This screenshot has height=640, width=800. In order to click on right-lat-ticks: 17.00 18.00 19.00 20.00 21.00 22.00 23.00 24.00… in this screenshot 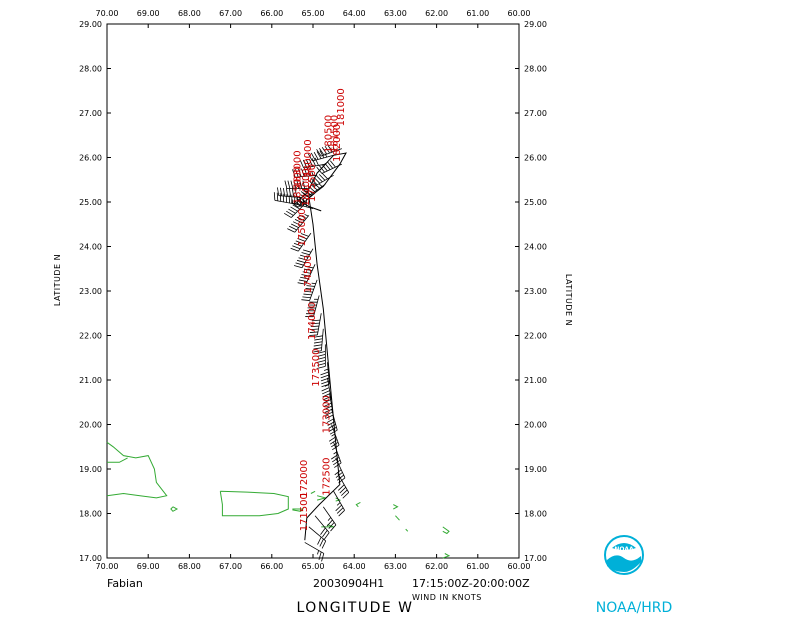, I will do `click(531, 291)`.